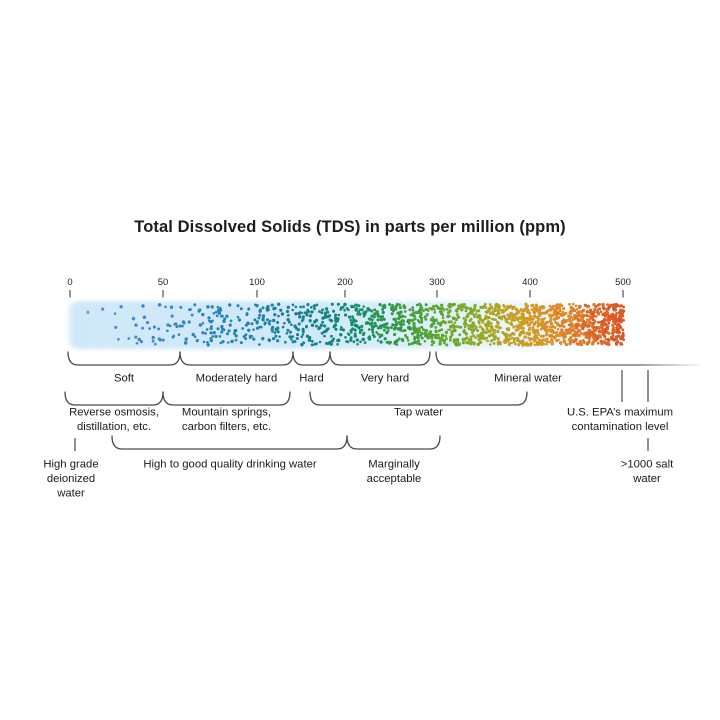 The image size is (720, 720). I want to click on axis-tick-label: 50, so click(163, 282).